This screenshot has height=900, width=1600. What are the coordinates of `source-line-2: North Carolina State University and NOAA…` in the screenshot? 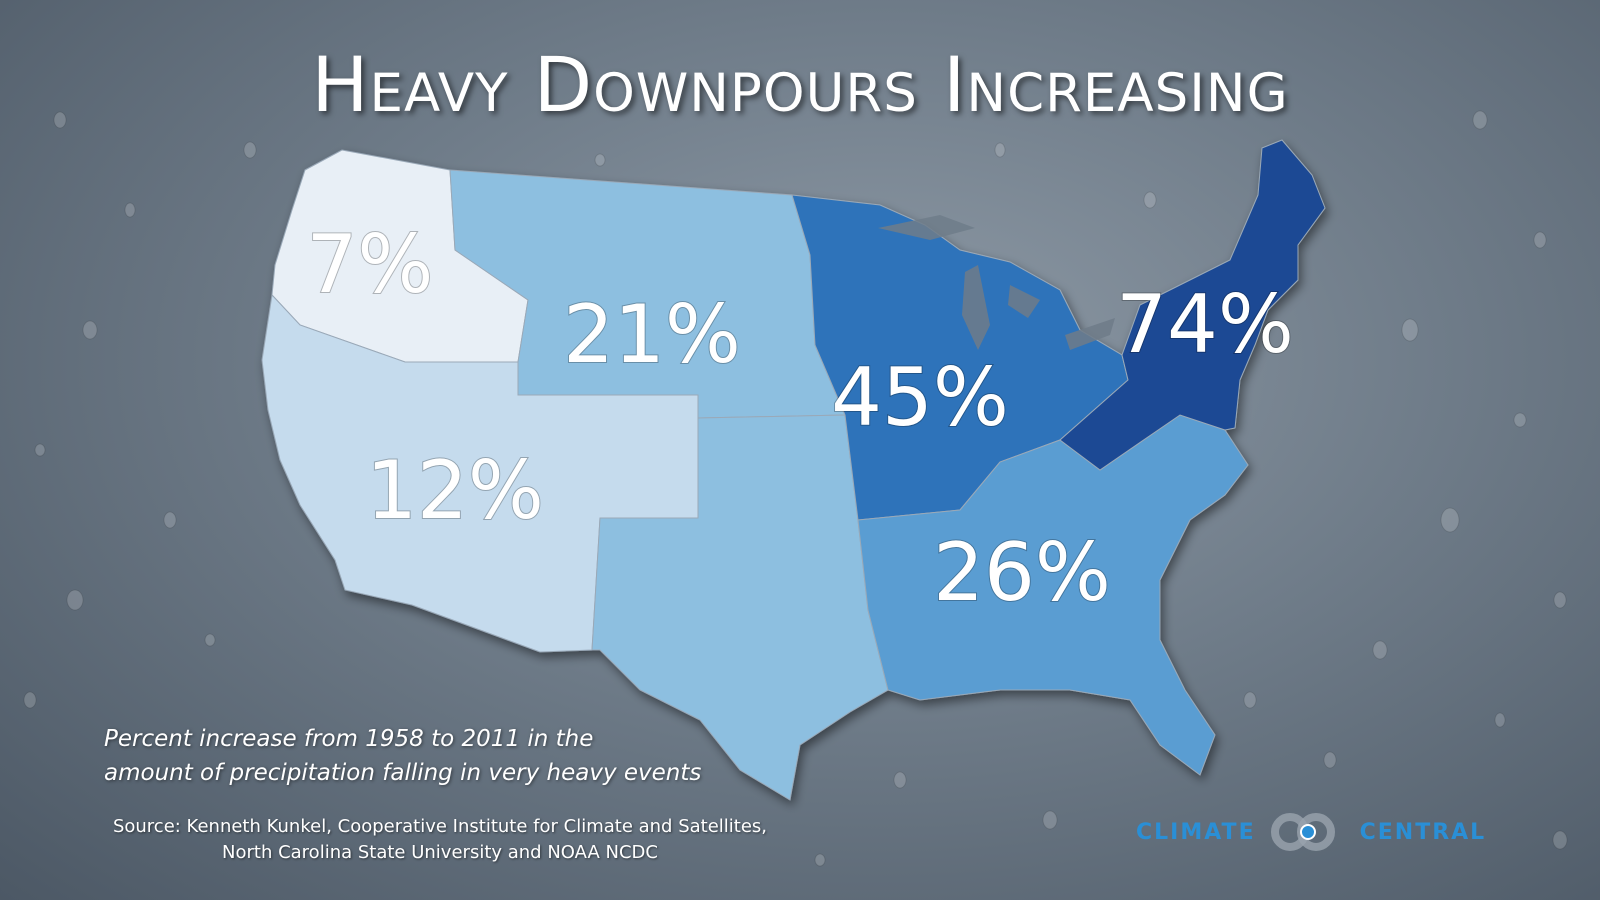 It's located at (440, 852).